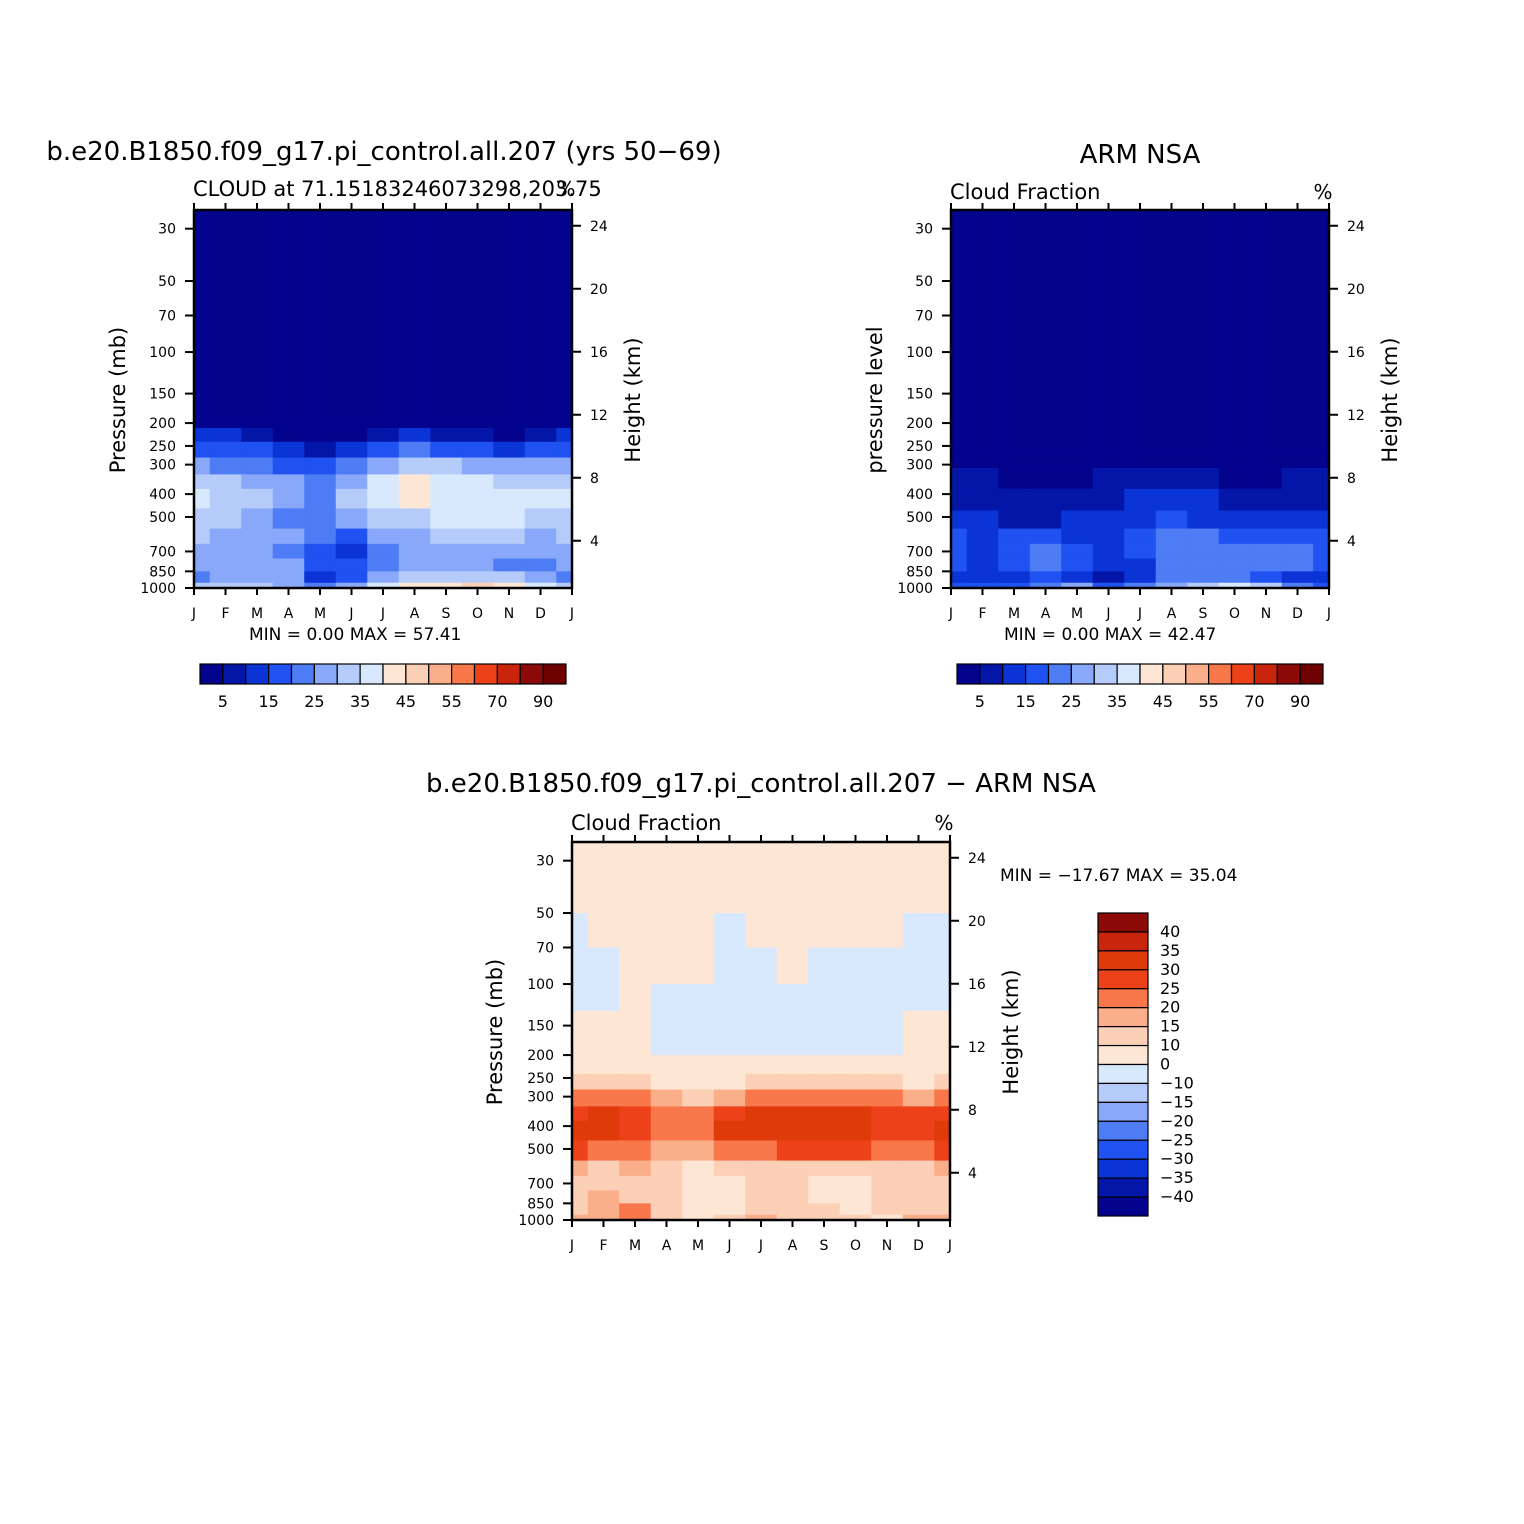 The width and height of the screenshot is (1524, 1524). I want to click on y-tick-label: 400, so click(919, 495).